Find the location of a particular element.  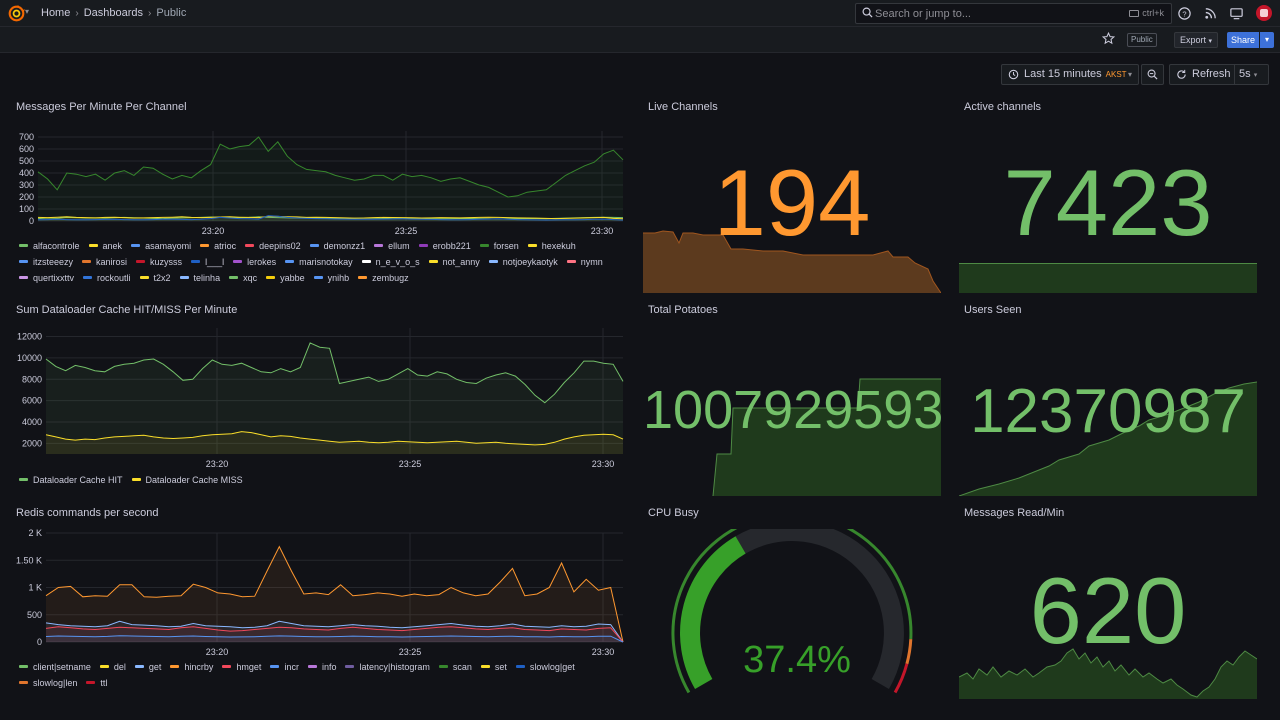

refresh-interval-picker: 5s ▾ is located at coordinates (1248, 75).